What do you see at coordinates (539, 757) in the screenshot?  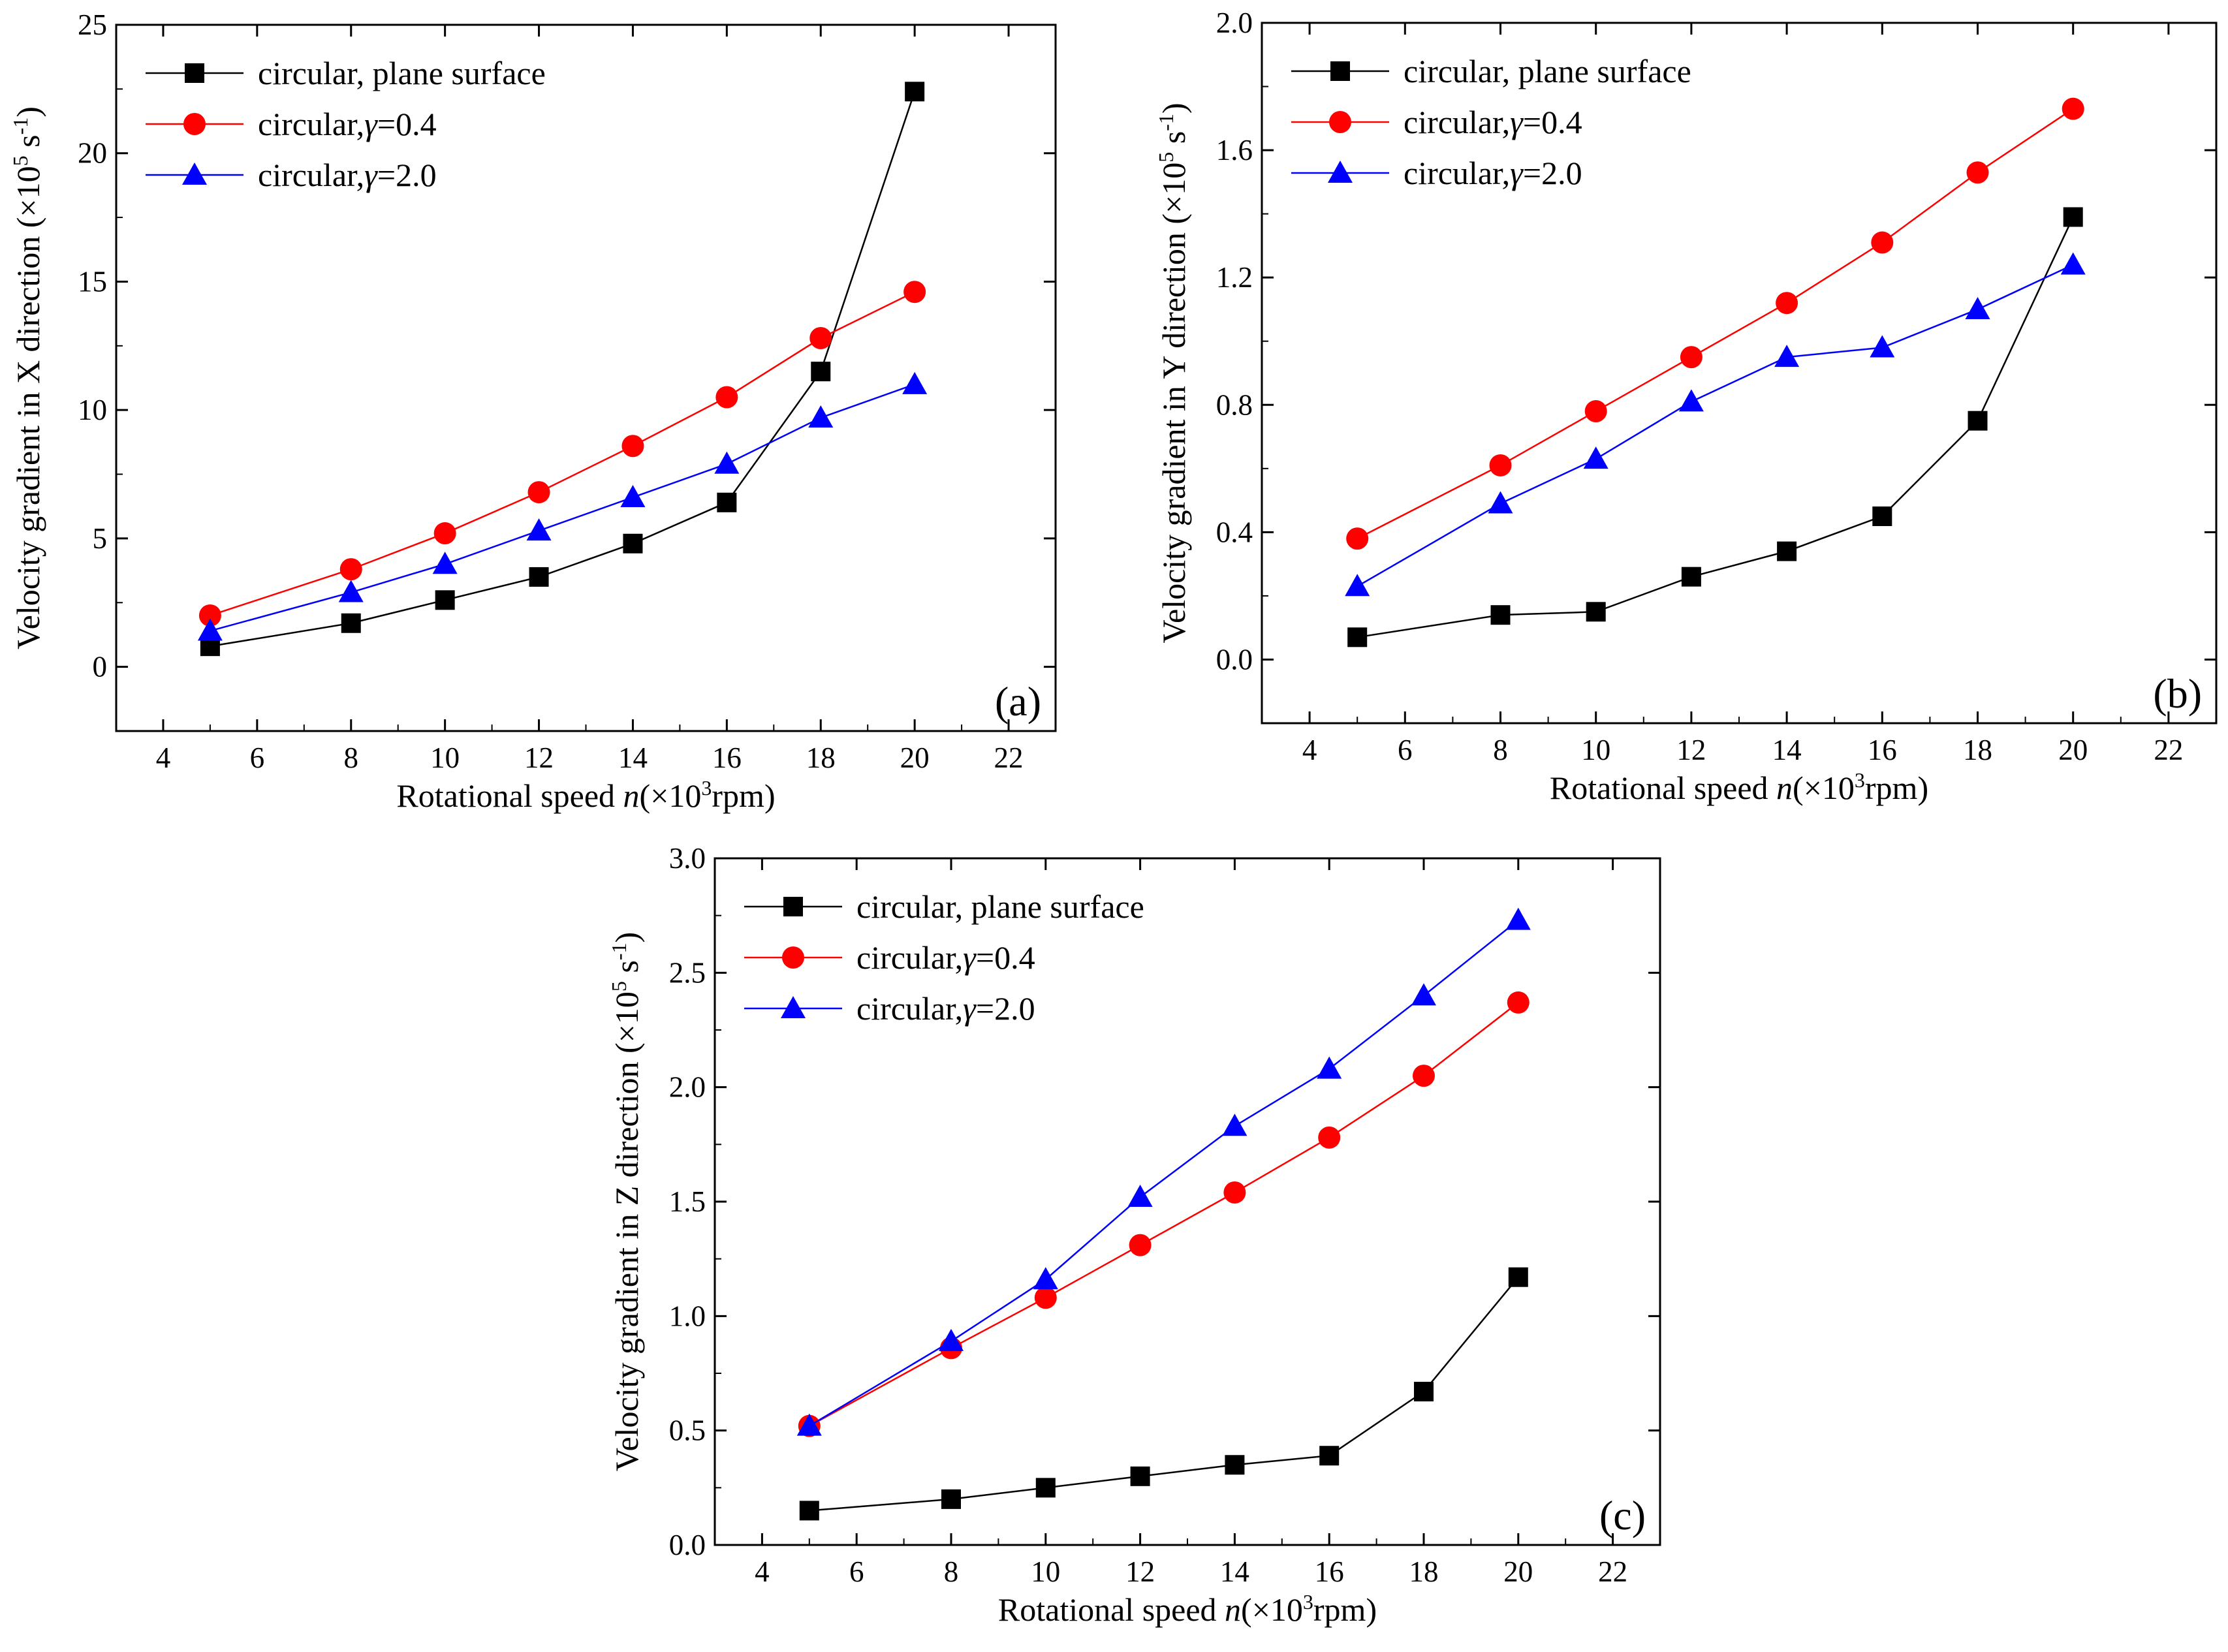 I see `x-tick-label: 12` at bounding box center [539, 757].